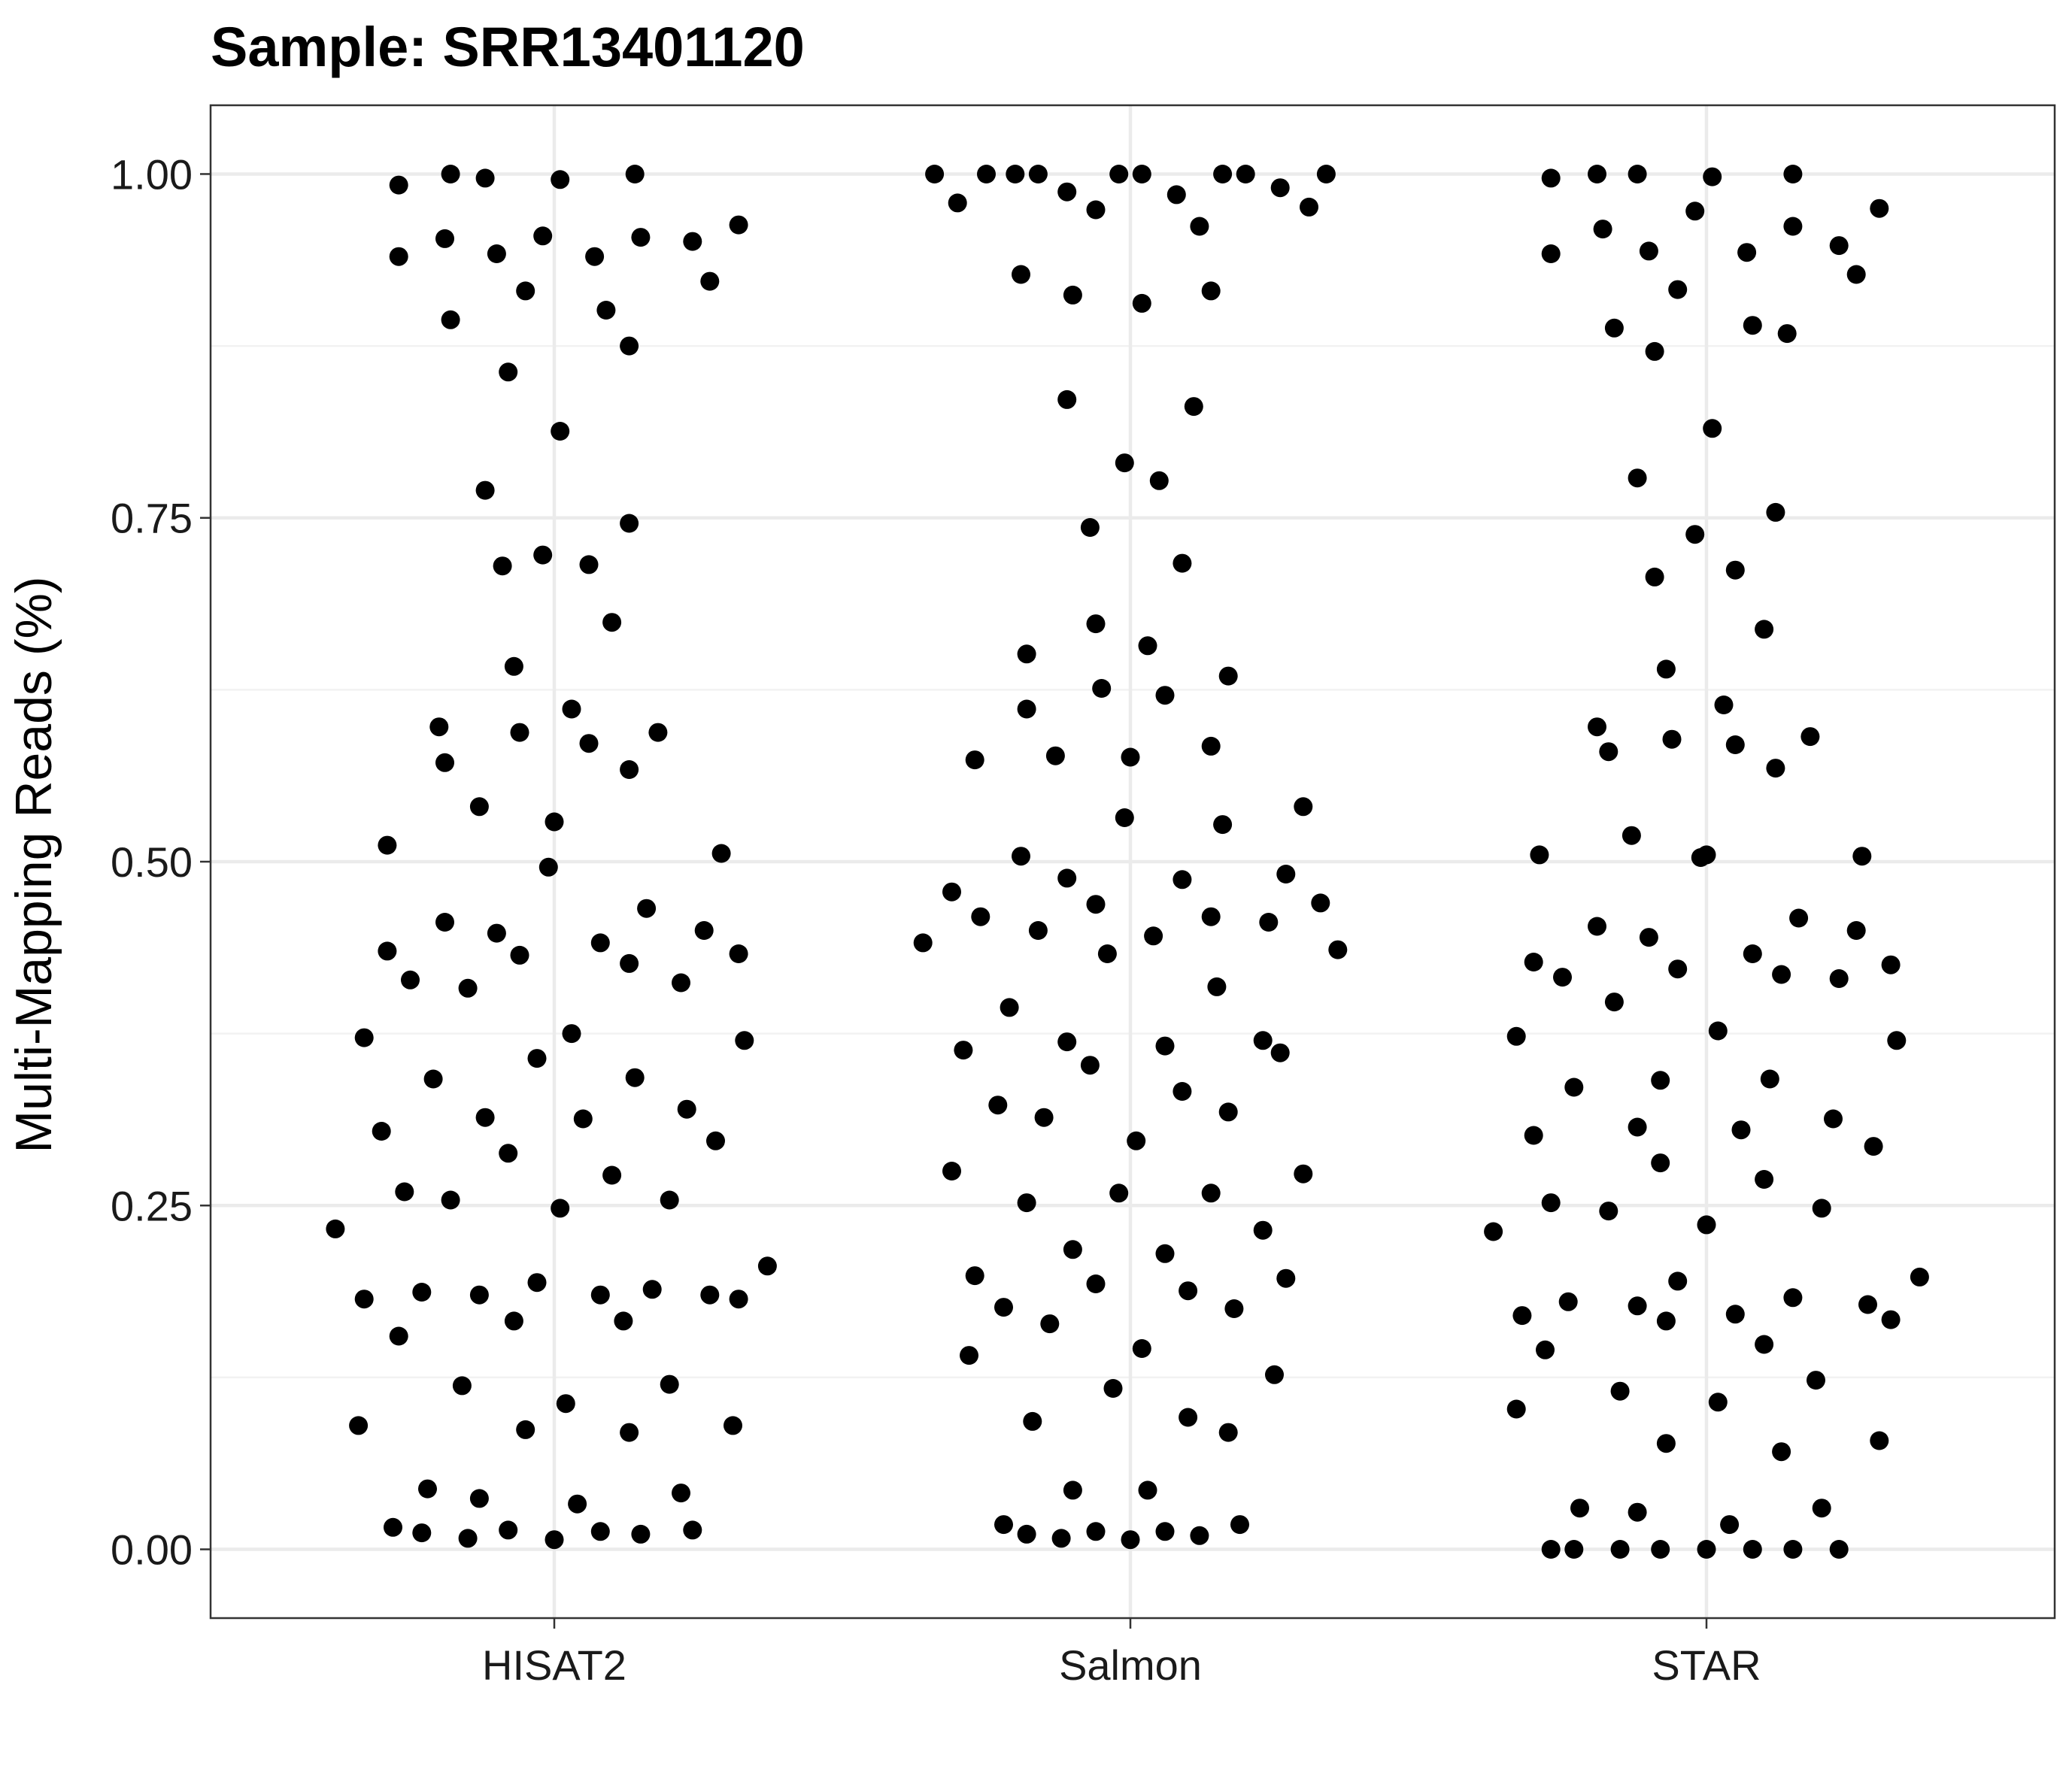  Describe the element at coordinates (508, 47) in the screenshot. I see `chart-title: Sample: SRR13401120` at that location.